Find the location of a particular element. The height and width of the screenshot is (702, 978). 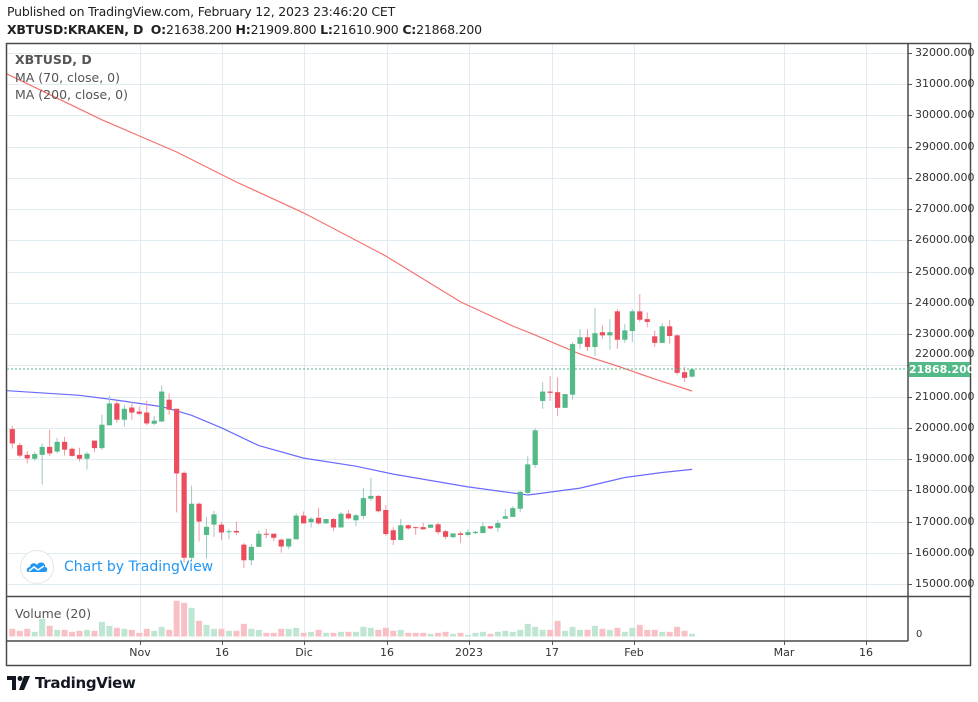

y-tick-label: 31000.000 is located at coordinates (945, 84).